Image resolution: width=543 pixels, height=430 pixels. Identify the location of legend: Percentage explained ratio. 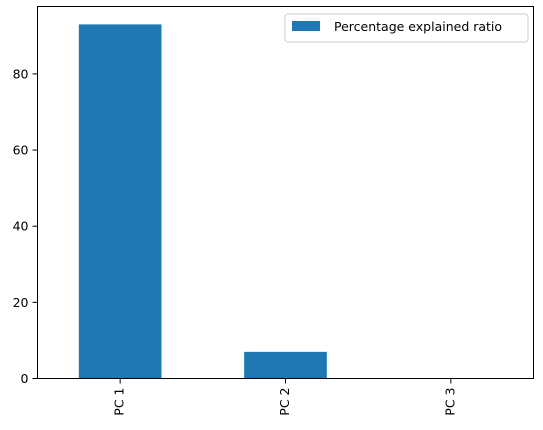
(406, 28).